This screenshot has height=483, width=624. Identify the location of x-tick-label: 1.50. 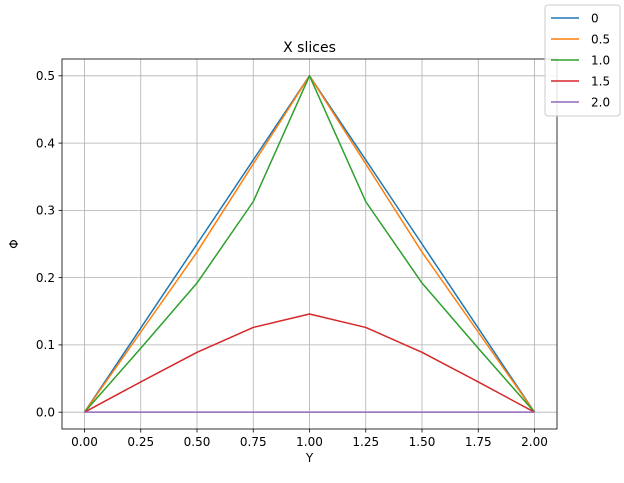
(422, 442).